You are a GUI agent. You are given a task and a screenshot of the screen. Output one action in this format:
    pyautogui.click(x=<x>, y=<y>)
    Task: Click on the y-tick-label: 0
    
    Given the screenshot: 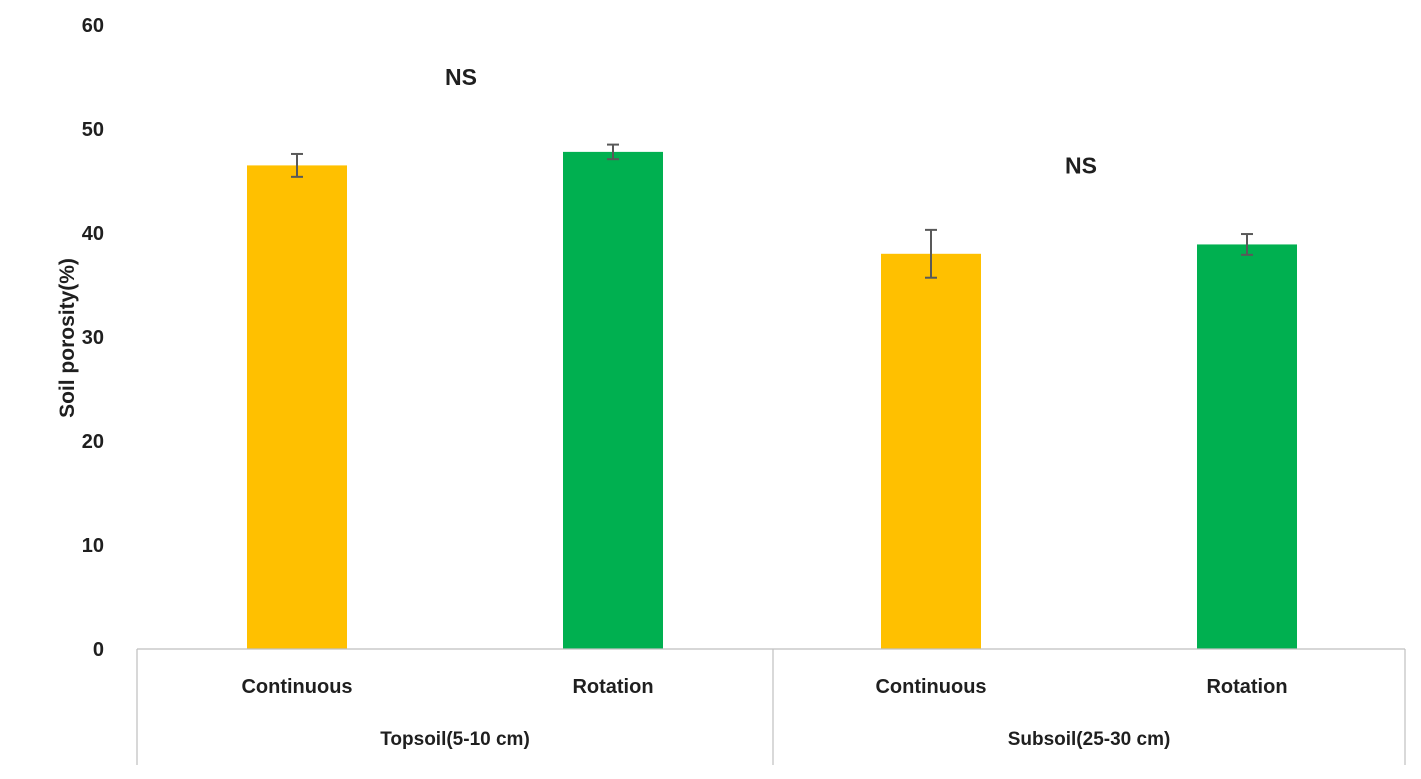 What is the action you would take?
    pyautogui.click(x=98, y=650)
    